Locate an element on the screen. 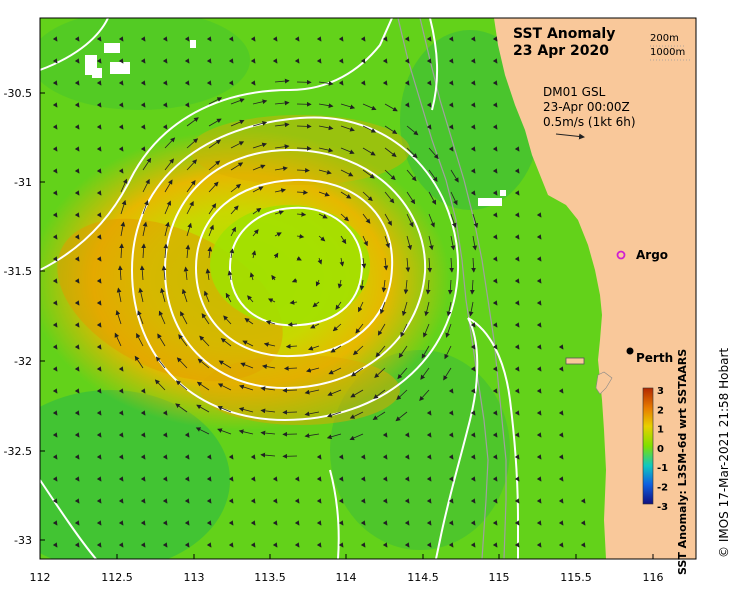 This screenshot has height=592, width=740. argo-float-icon is located at coordinates (621, 255).